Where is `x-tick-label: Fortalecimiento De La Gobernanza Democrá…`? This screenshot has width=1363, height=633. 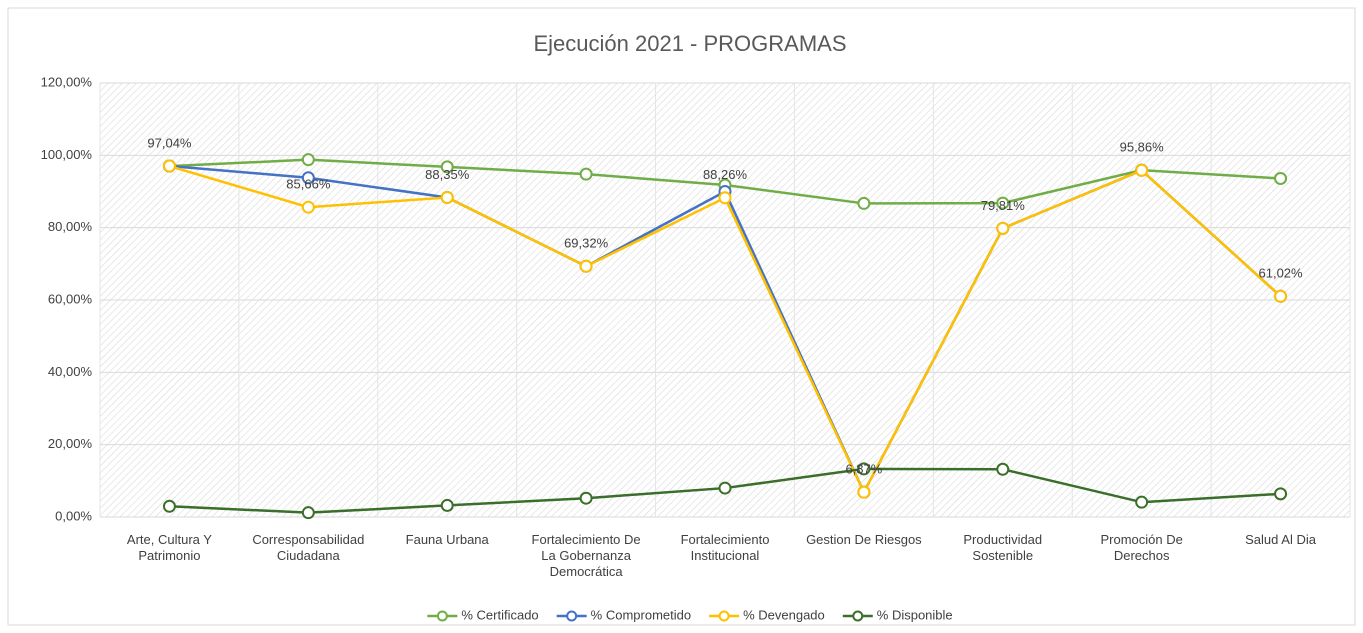 x-tick-label: Fortalecimiento De La Gobernanza Democrá… is located at coordinates (586, 555).